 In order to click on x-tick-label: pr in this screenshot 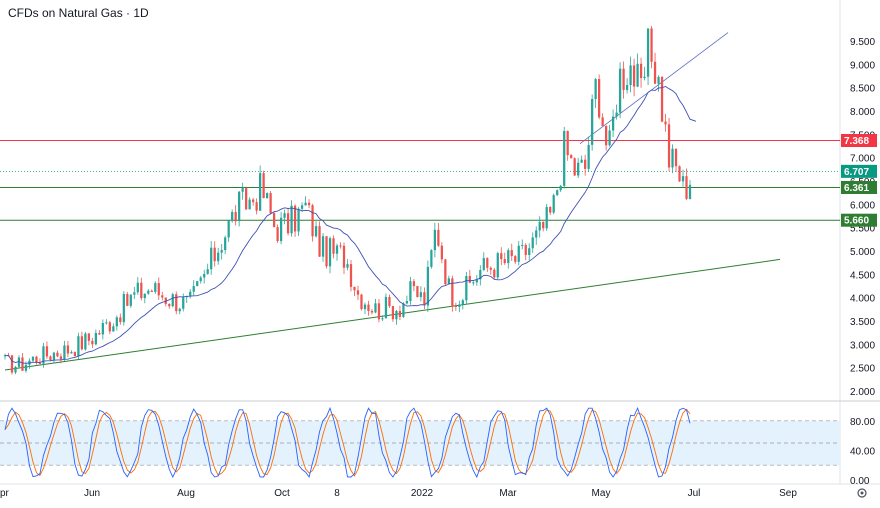, I will do `click(5, 493)`.